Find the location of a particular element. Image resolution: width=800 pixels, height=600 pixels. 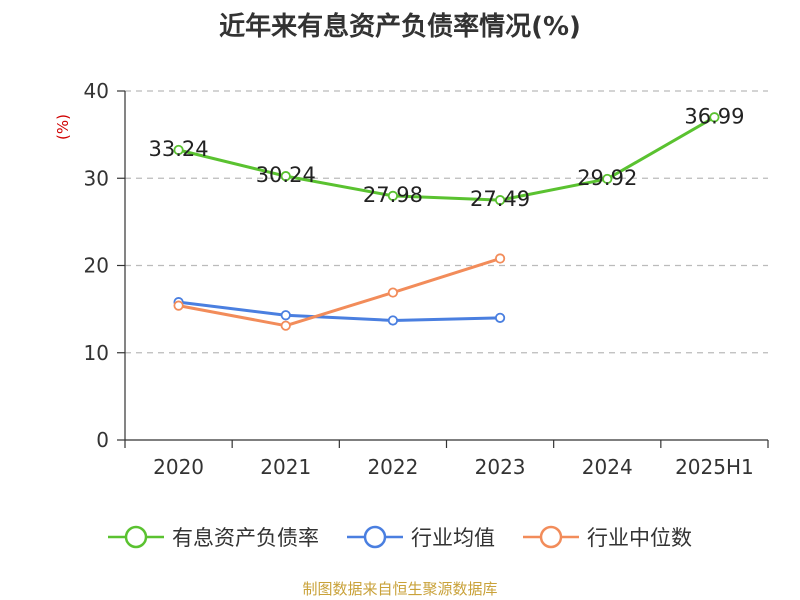

x-tick-label: 2022 is located at coordinates (392, 467).